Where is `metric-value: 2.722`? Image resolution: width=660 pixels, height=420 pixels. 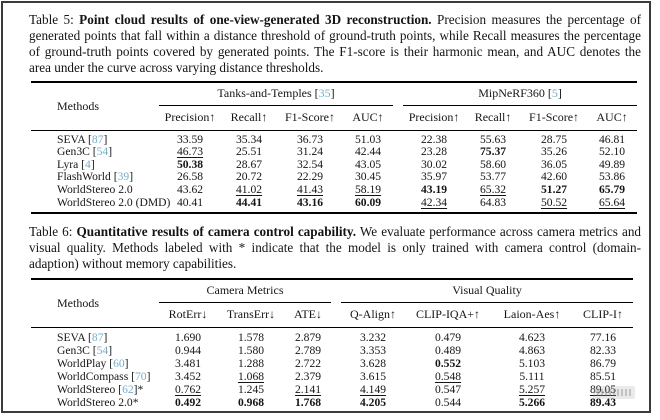 metric-value: 2.722 is located at coordinates (308, 364).